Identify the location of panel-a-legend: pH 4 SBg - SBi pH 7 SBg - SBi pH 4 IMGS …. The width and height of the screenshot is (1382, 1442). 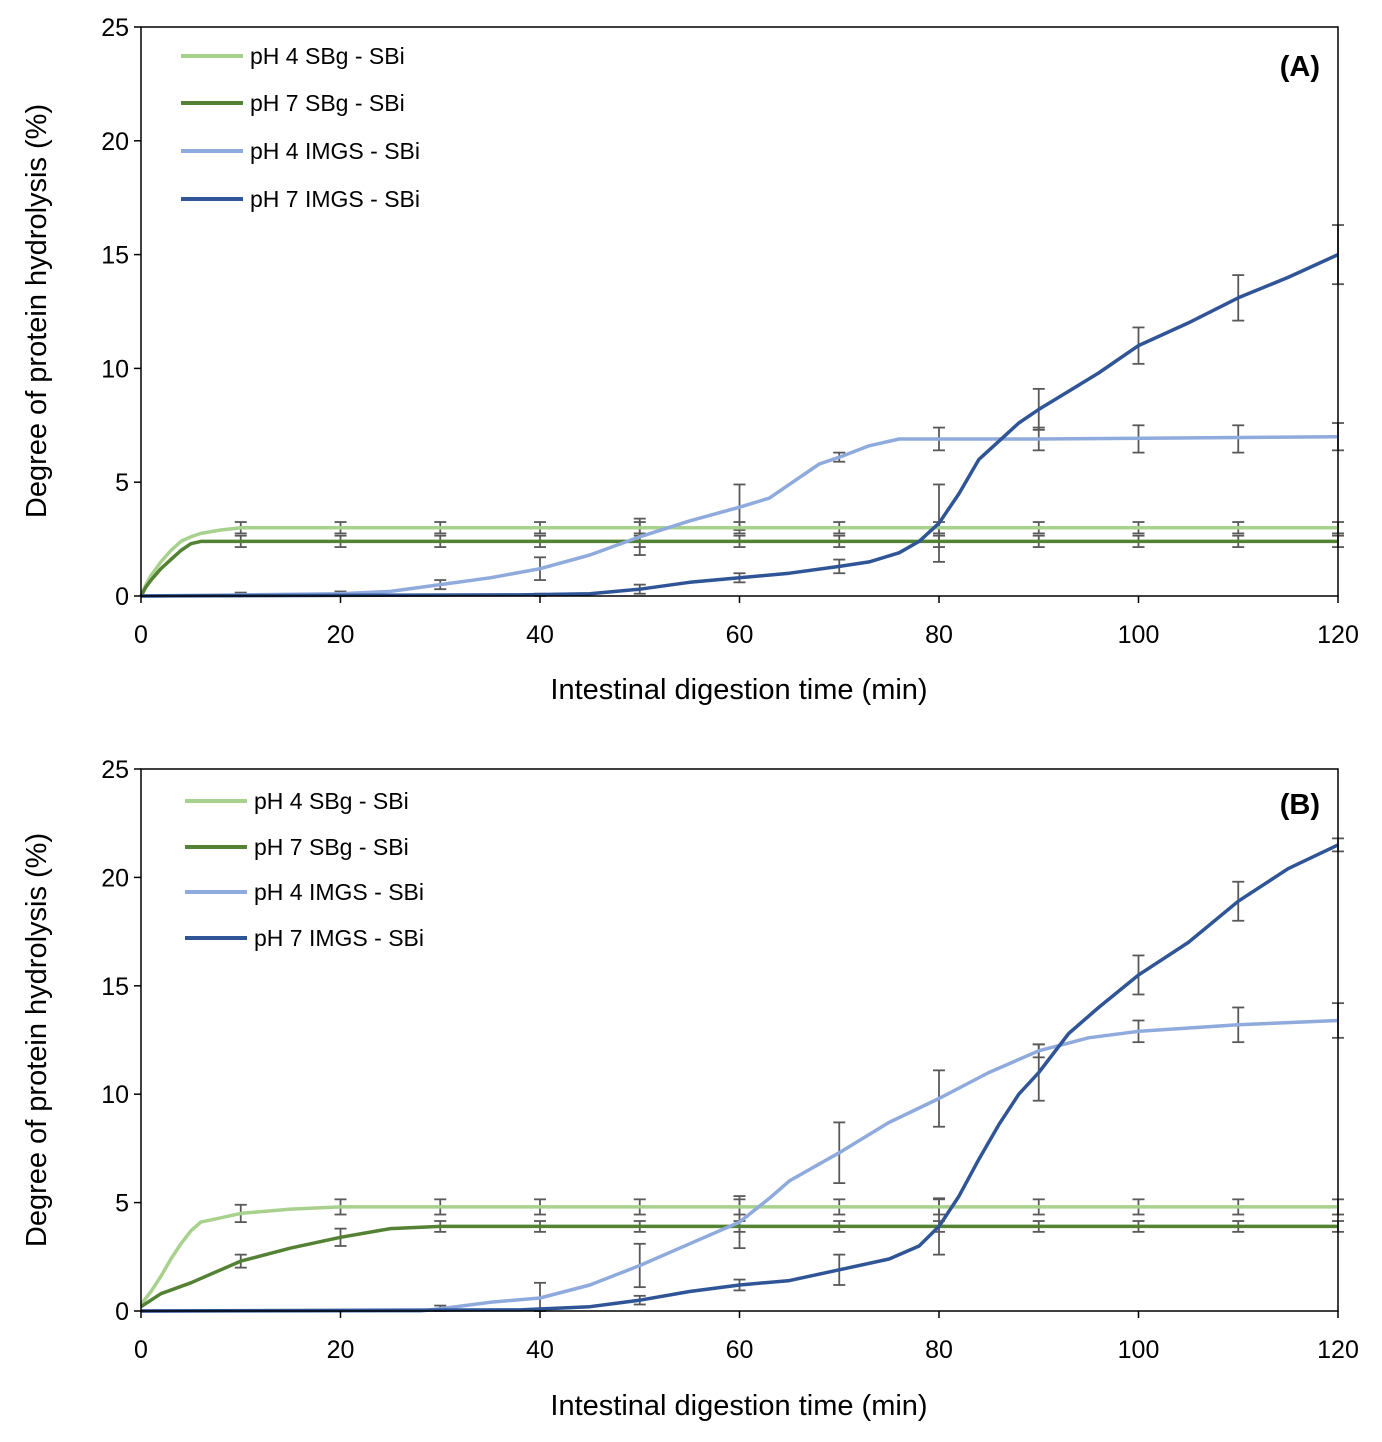
(300, 127).